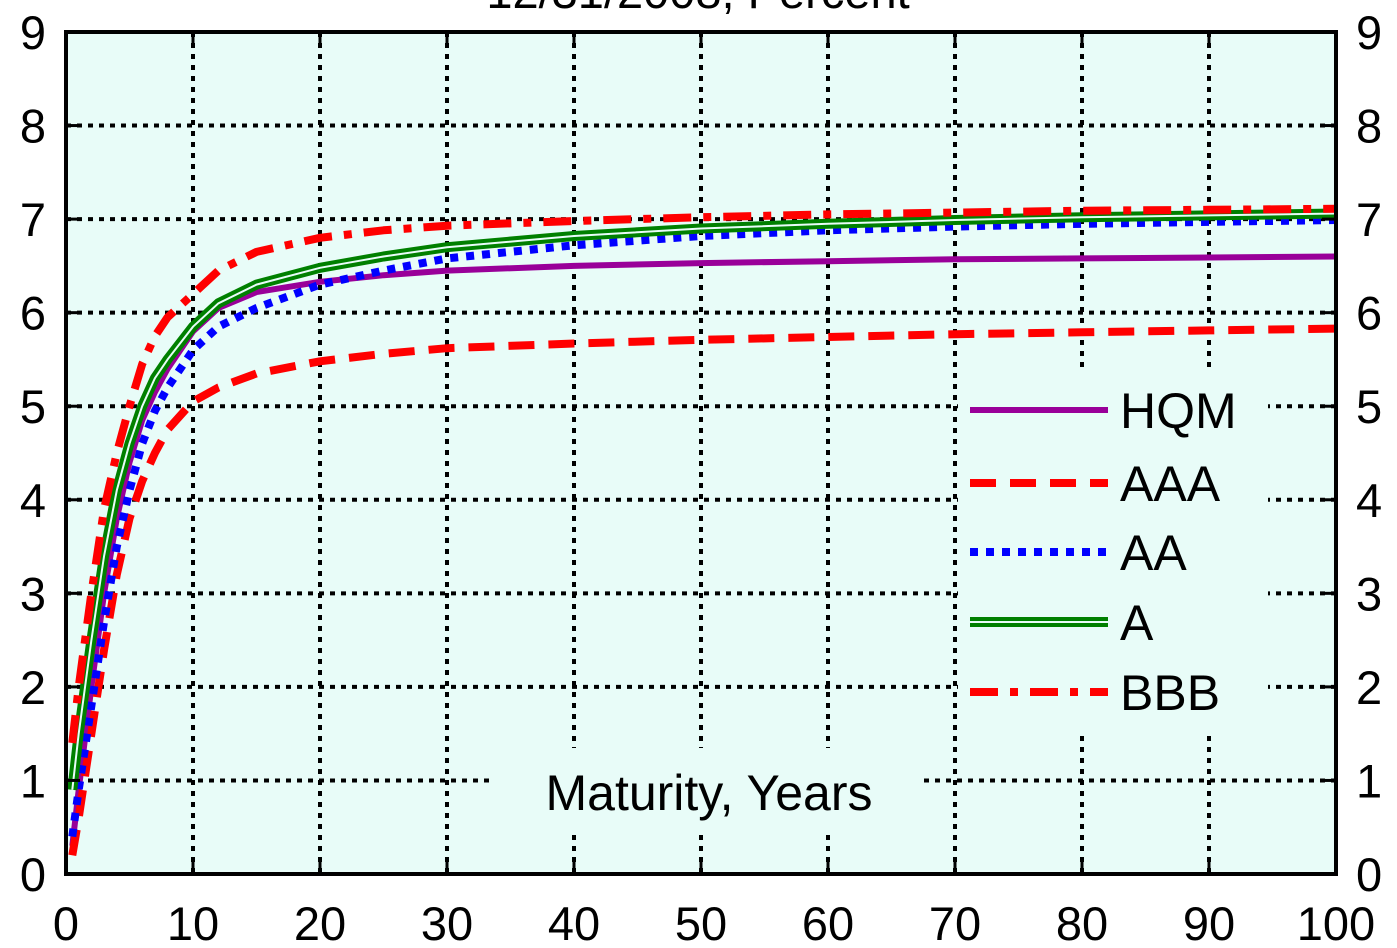 The image size is (1397, 948). Describe the element at coordinates (33, 593) in the screenshot. I see `y-tick-label-left: 3` at that location.